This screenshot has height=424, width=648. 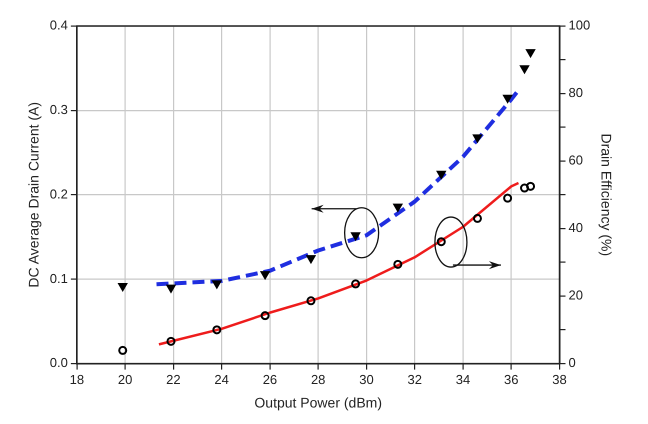 What do you see at coordinates (221, 379) in the screenshot?
I see `x-tick-label: 24` at bounding box center [221, 379].